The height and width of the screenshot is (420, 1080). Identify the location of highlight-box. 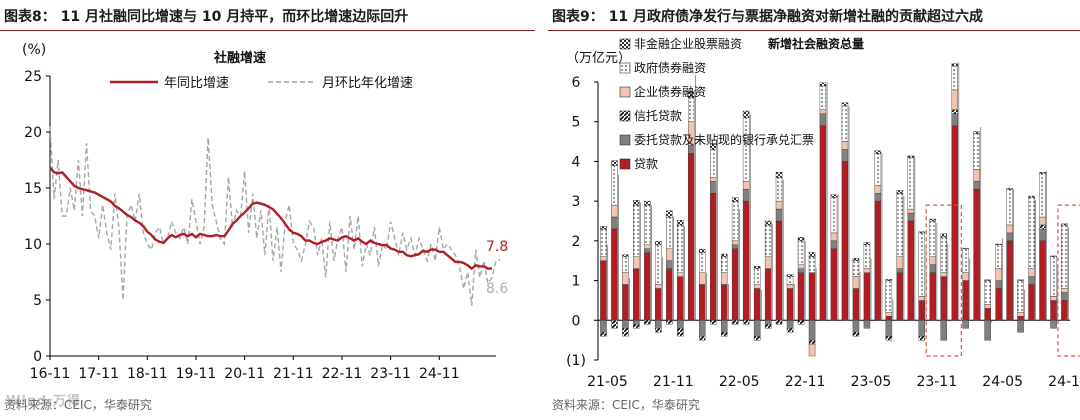
(1068, 280).